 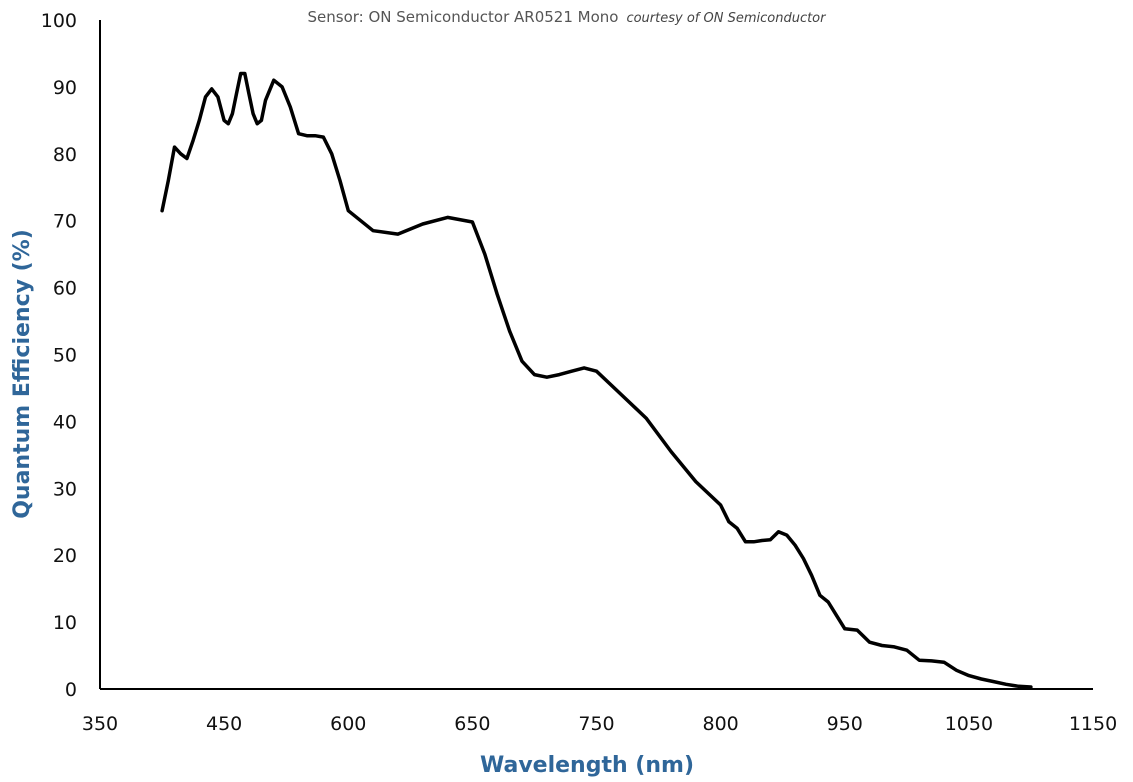 I want to click on x-tick-labels: 350 450 600 650 750 800 950 1050 1150, so click(x=599, y=724).